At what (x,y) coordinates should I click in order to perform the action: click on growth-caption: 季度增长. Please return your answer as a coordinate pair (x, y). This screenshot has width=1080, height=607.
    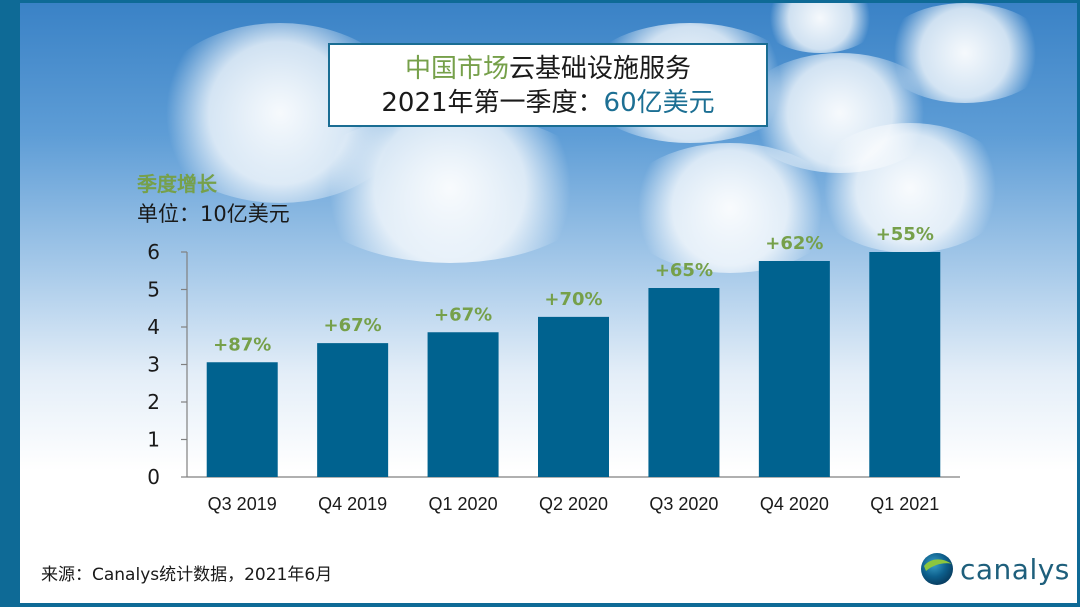
    Looking at the image, I should click on (177, 184).